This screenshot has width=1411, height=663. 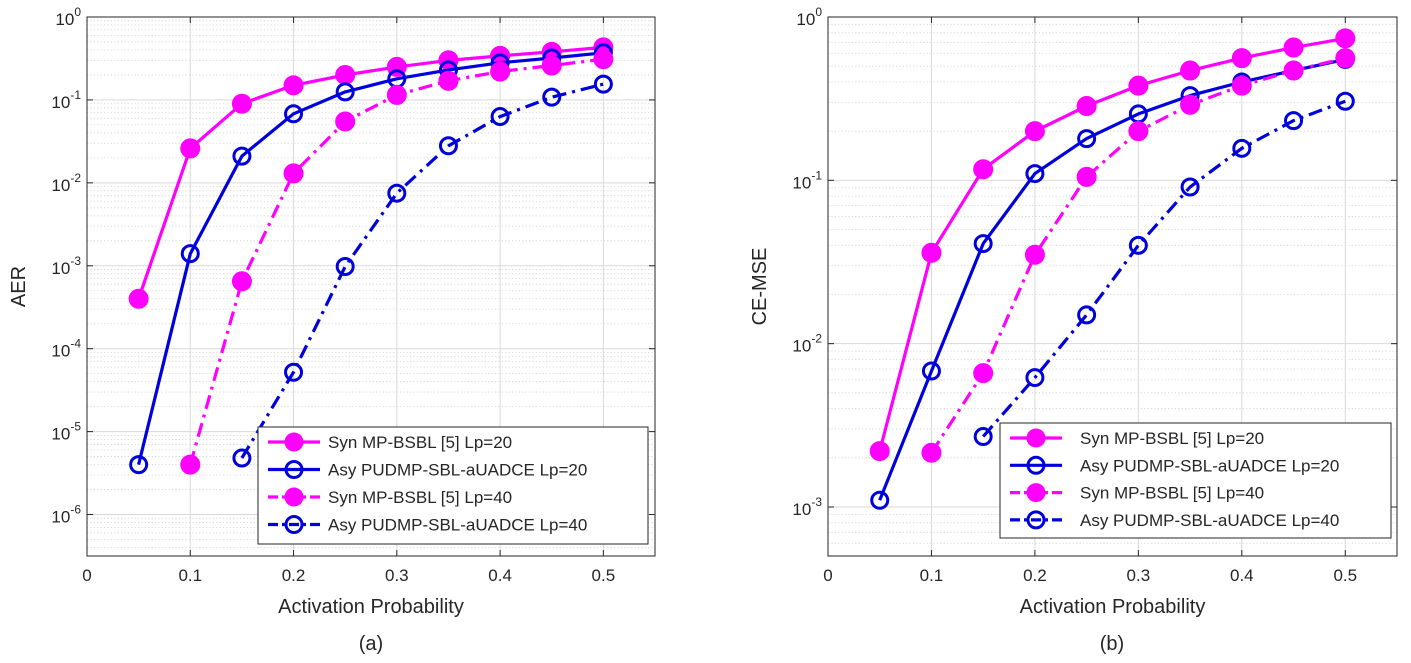 What do you see at coordinates (1209, 520) in the screenshot?
I see `legend-label: Asy PUDMP-SBL-aUADCE Lp=40` at bounding box center [1209, 520].